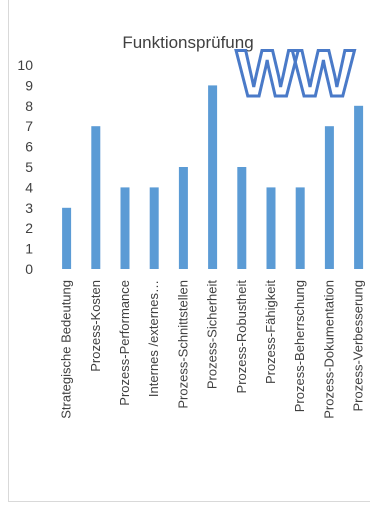  I want to click on y-tick-label: 8, so click(29, 106).